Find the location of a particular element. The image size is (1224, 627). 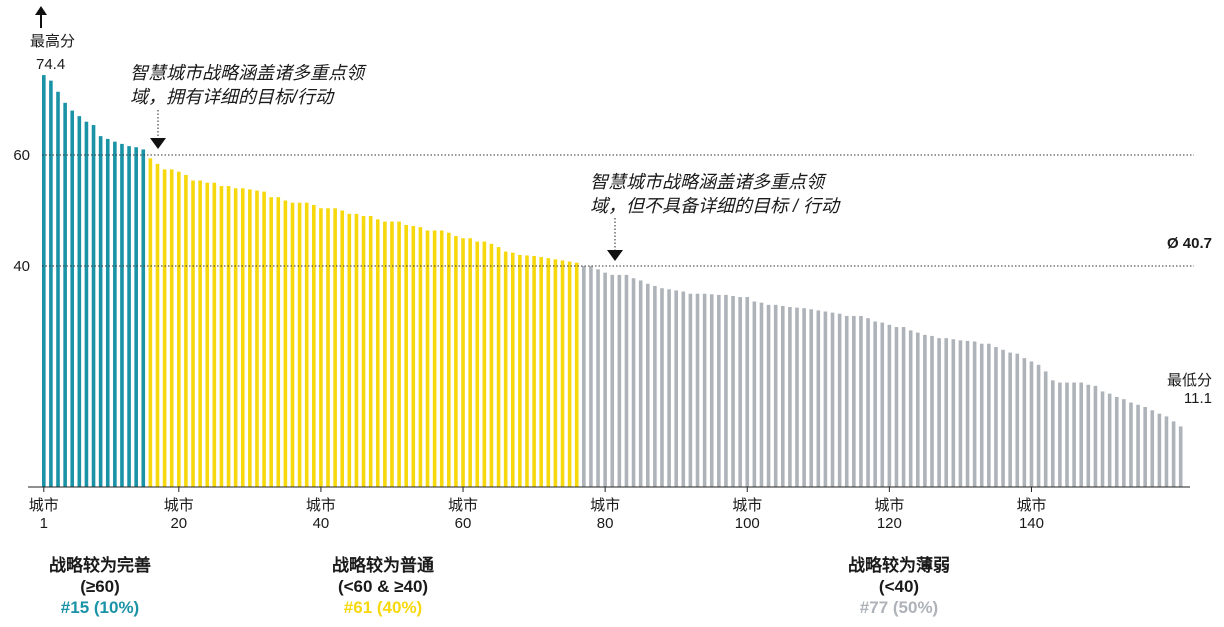

group-range: (≥60) is located at coordinates (100, 586).